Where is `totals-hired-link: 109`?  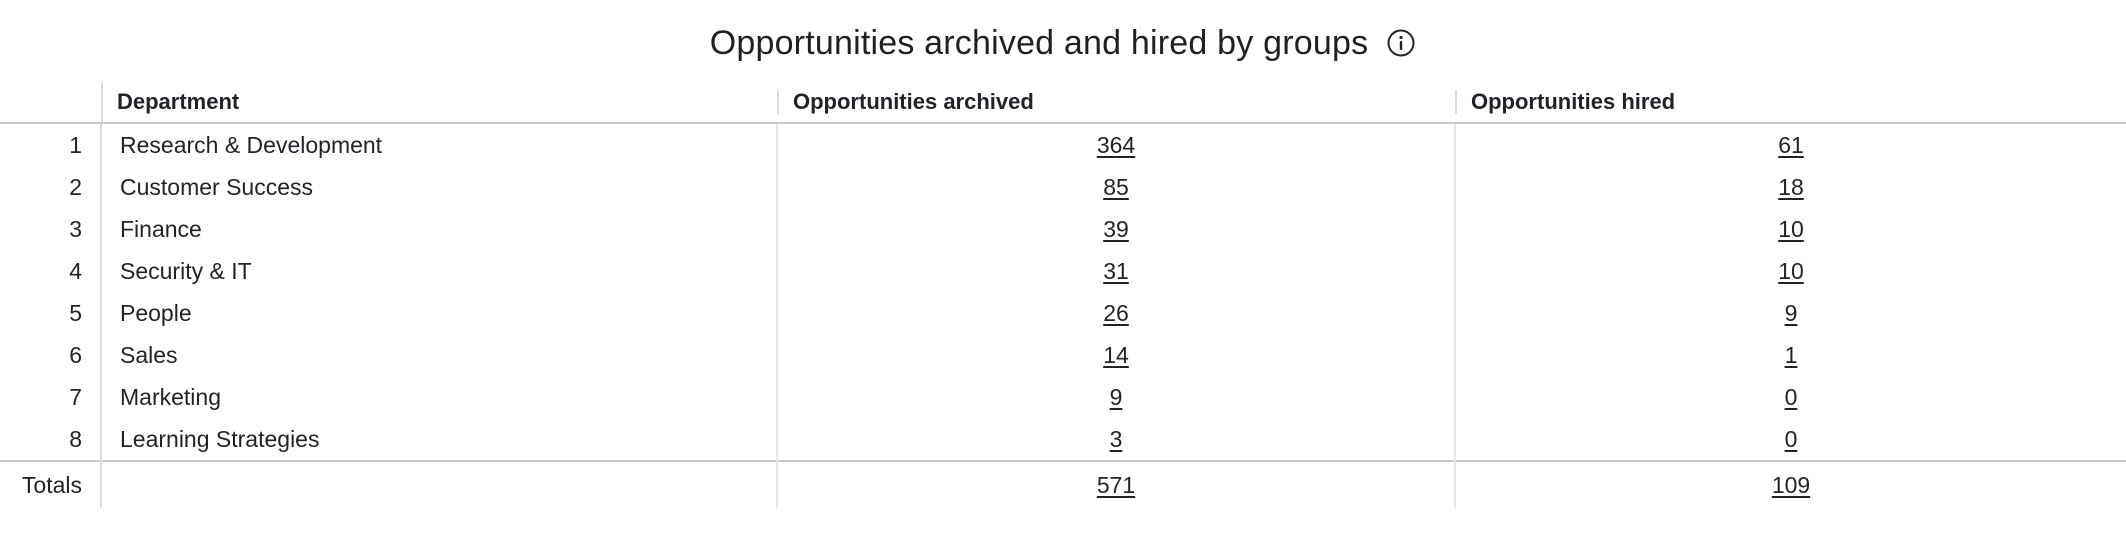 totals-hired-link: 109 is located at coordinates (1791, 484).